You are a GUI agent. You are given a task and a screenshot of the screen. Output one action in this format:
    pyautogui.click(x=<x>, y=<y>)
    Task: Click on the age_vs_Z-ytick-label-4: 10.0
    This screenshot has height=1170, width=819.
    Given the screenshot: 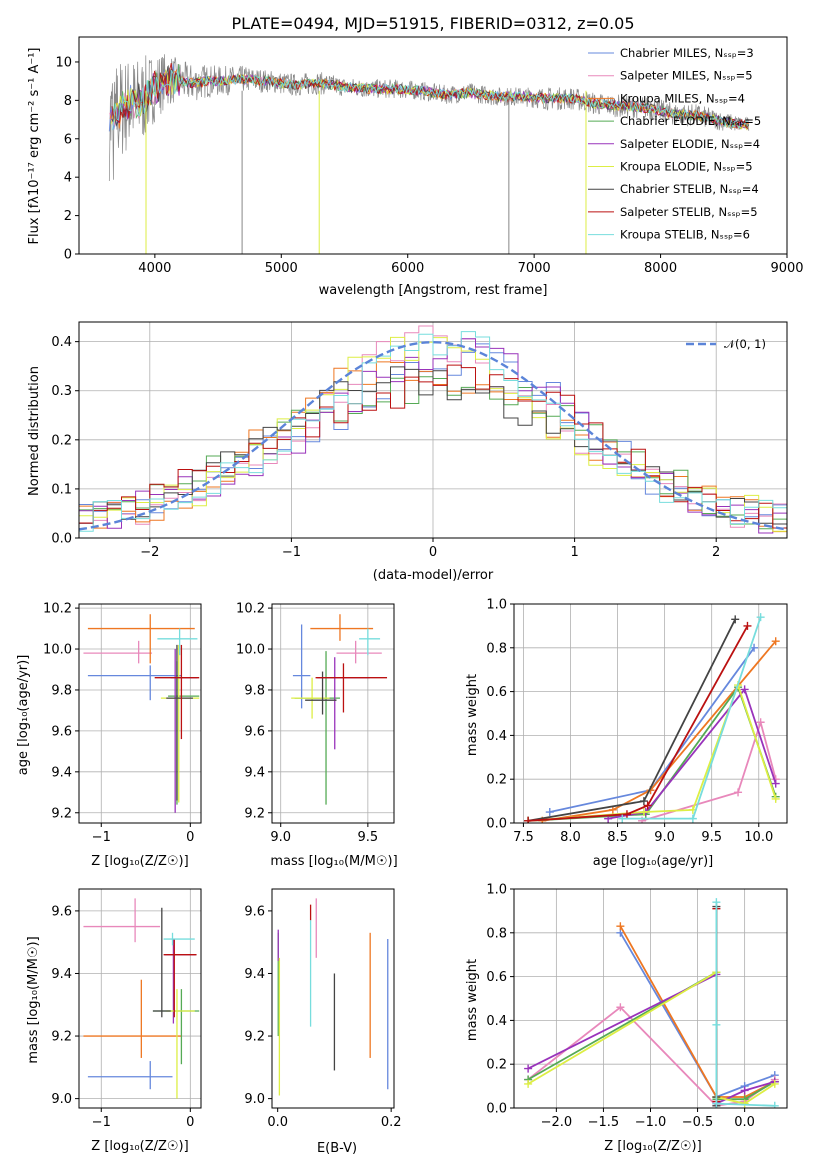 What is the action you would take?
    pyautogui.click(x=57, y=650)
    